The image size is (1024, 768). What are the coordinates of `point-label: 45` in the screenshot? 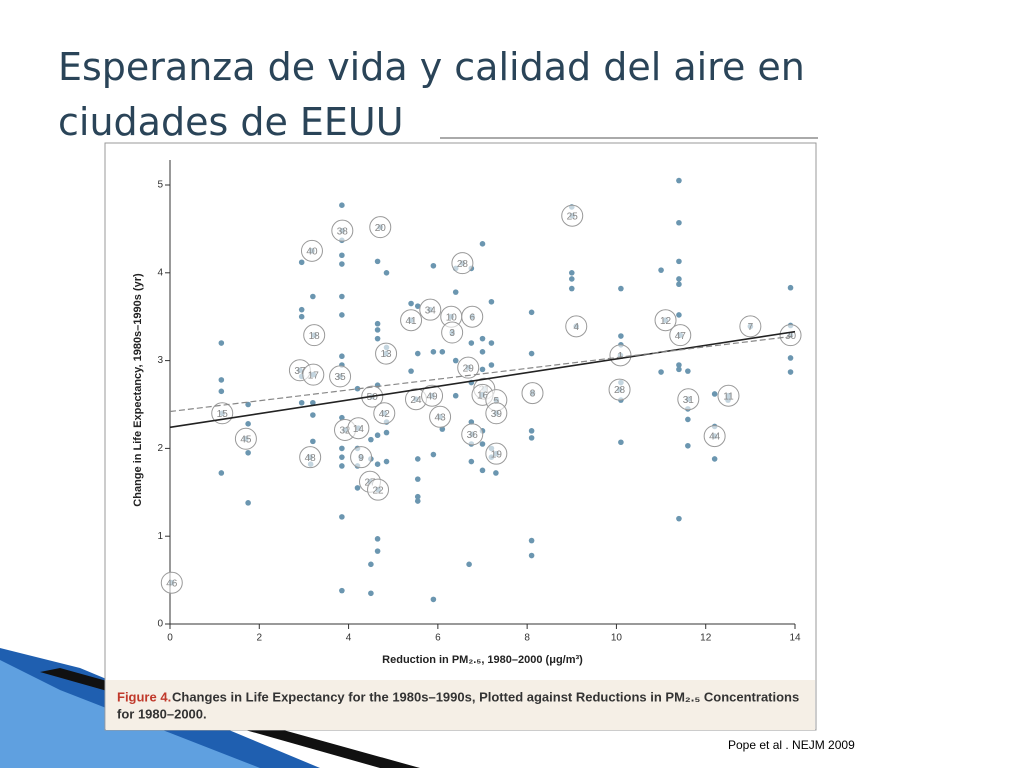 It's located at (246, 439).